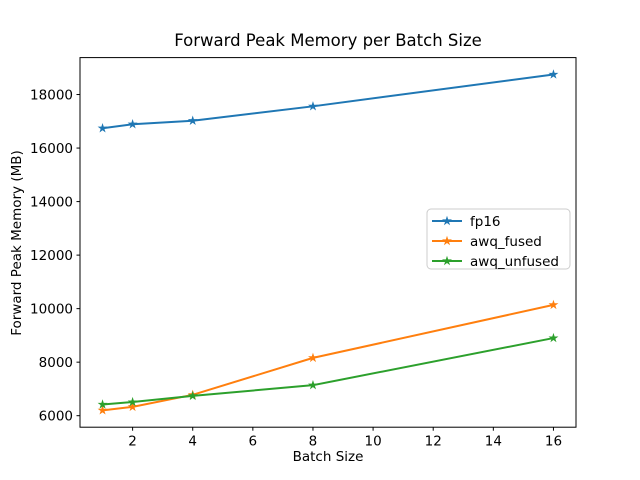 This screenshot has width=640, height=480. What do you see at coordinates (553, 442) in the screenshot?
I see `x-tick-label: 16` at bounding box center [553, 442].